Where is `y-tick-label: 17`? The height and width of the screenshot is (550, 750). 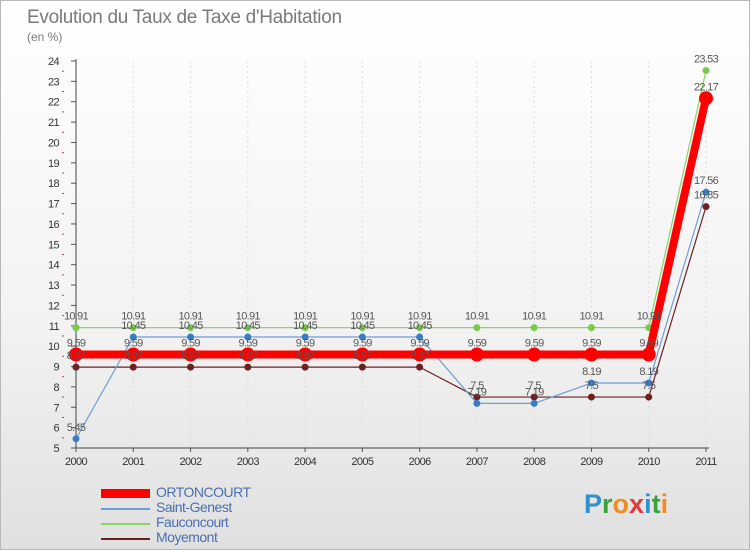
y-tick-label: 17 is located at coordinates (54, 205).